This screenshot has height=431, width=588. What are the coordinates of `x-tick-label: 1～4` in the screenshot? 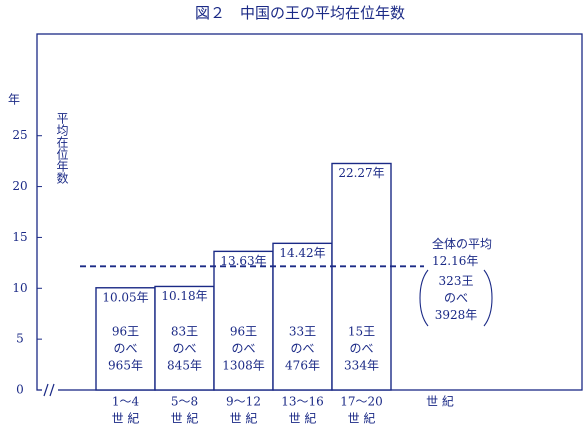 It's located at (126, 402).